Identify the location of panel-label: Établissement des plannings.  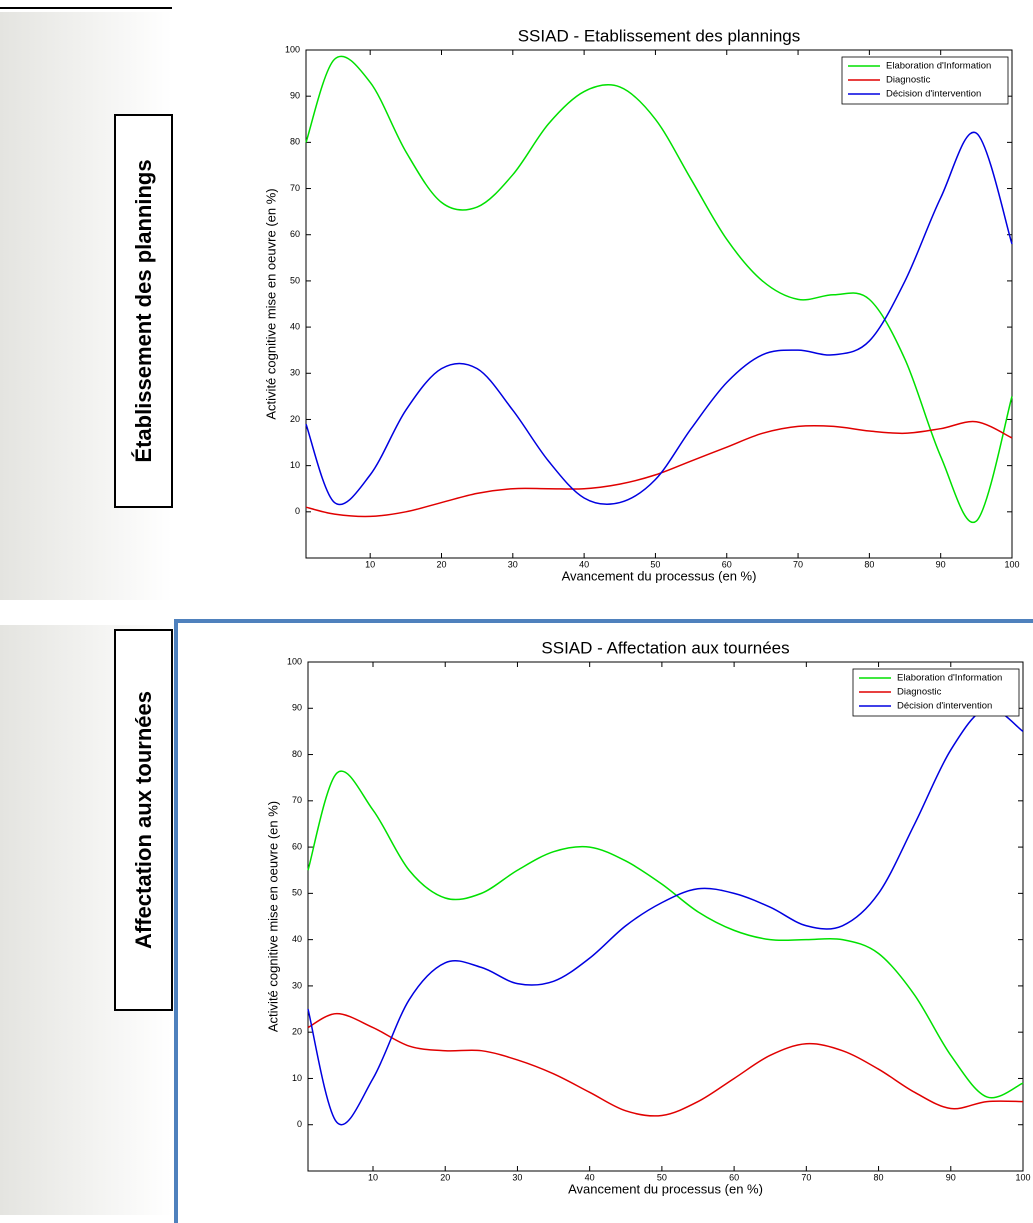
(143, 310).